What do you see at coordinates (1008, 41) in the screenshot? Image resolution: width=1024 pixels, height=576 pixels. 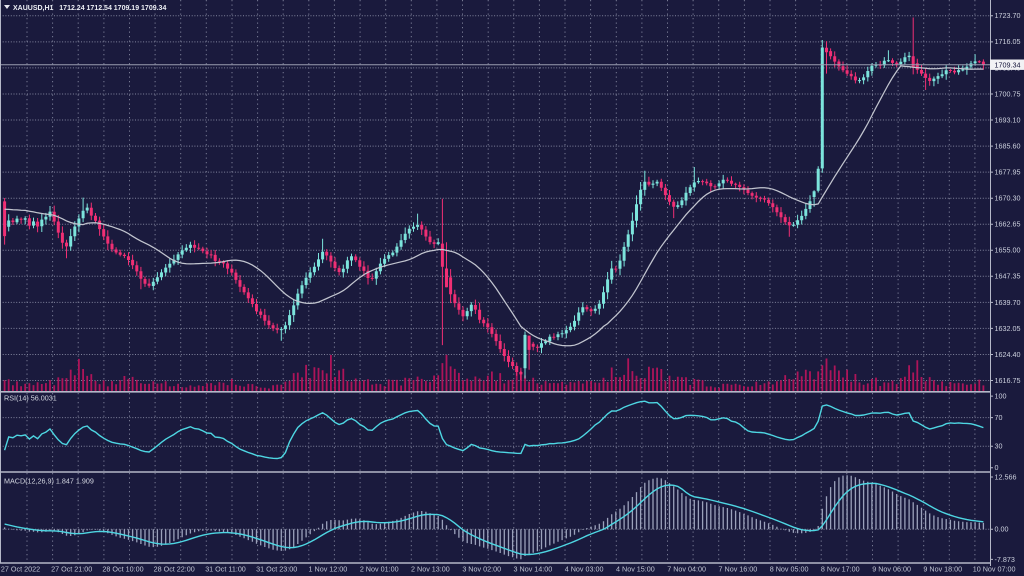 I see `svg-text: 1716.05` at bounding box center [1008, 41].